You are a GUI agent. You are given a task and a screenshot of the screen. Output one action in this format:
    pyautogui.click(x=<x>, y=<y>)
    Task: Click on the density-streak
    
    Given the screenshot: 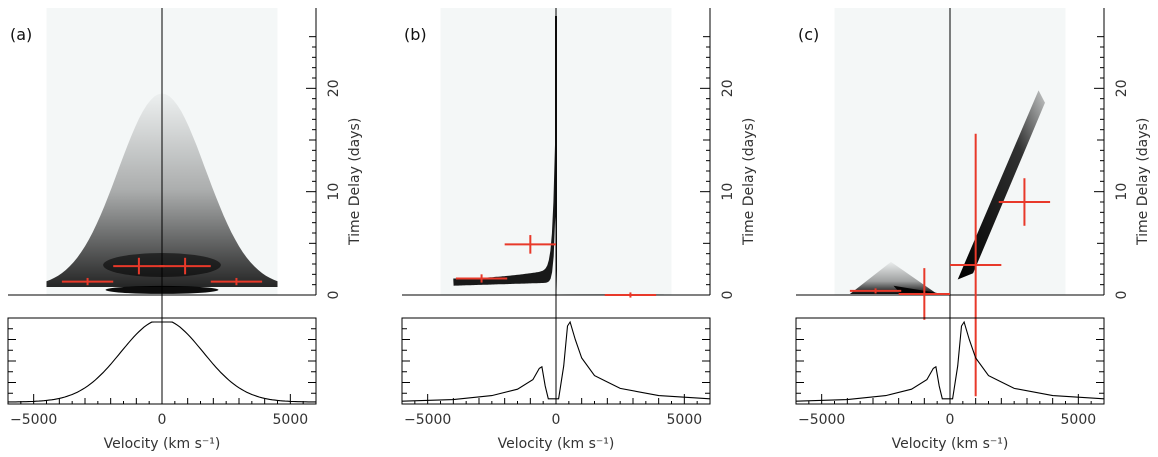 What is the action you would take?
    pyautogui.click(x=1001, y=185)
    